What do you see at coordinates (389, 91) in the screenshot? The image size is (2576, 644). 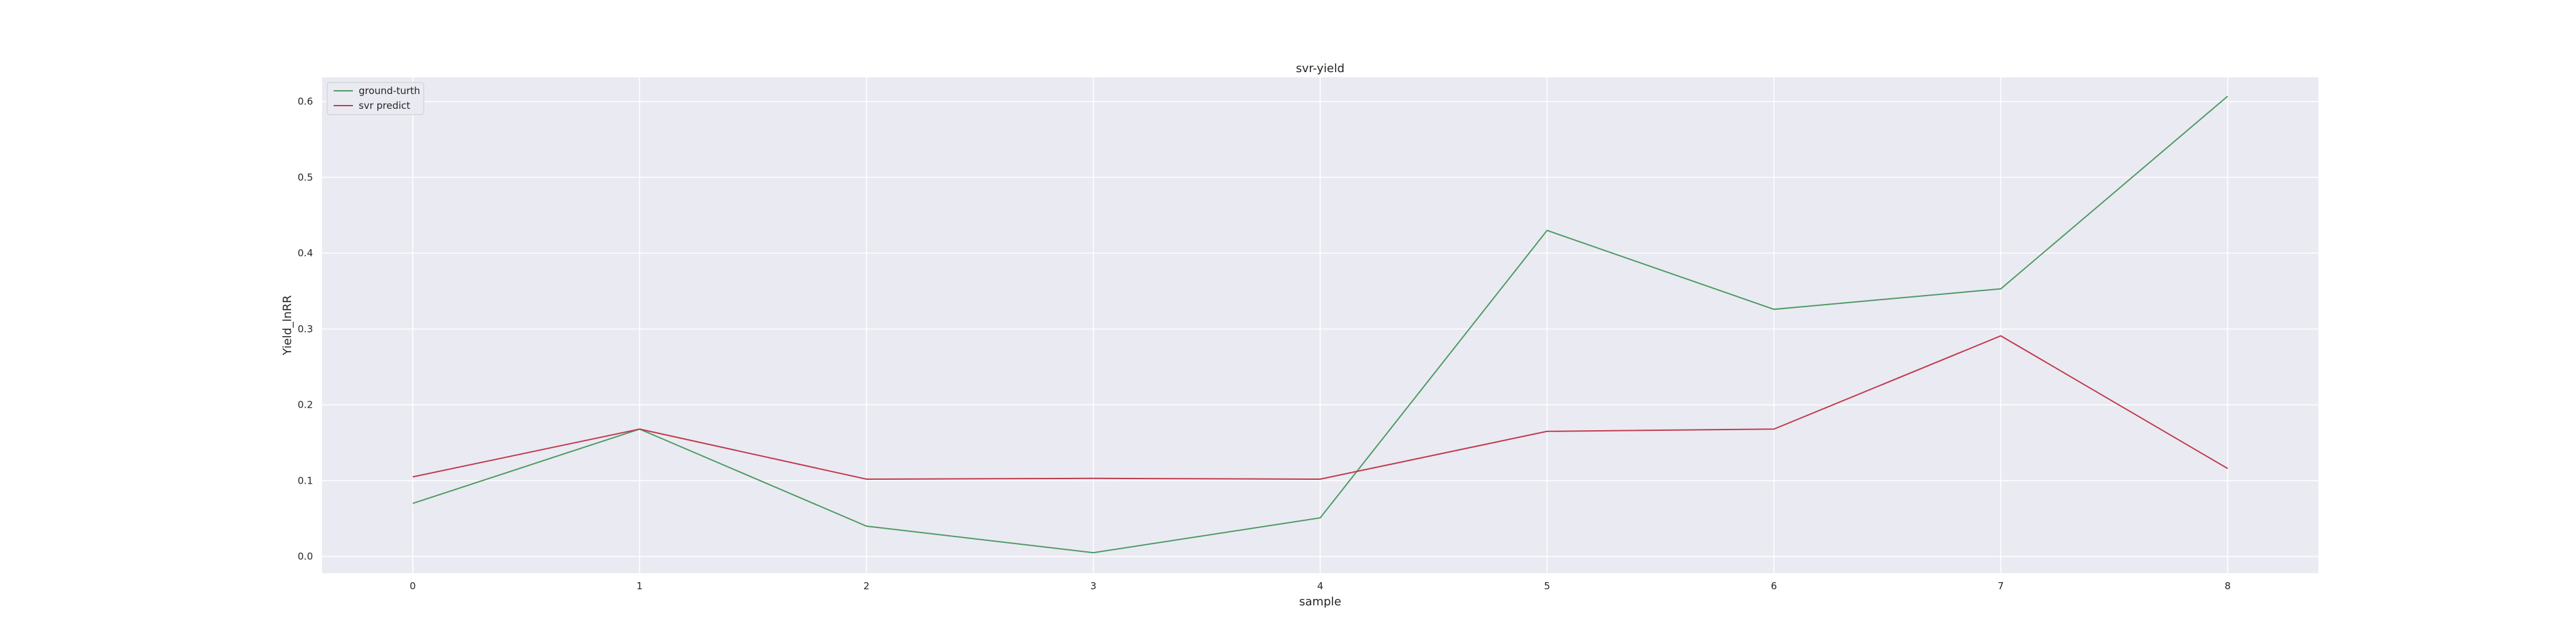 I see `legend-label-ground-turth: ground-turth` at bounding box center [389, 91].